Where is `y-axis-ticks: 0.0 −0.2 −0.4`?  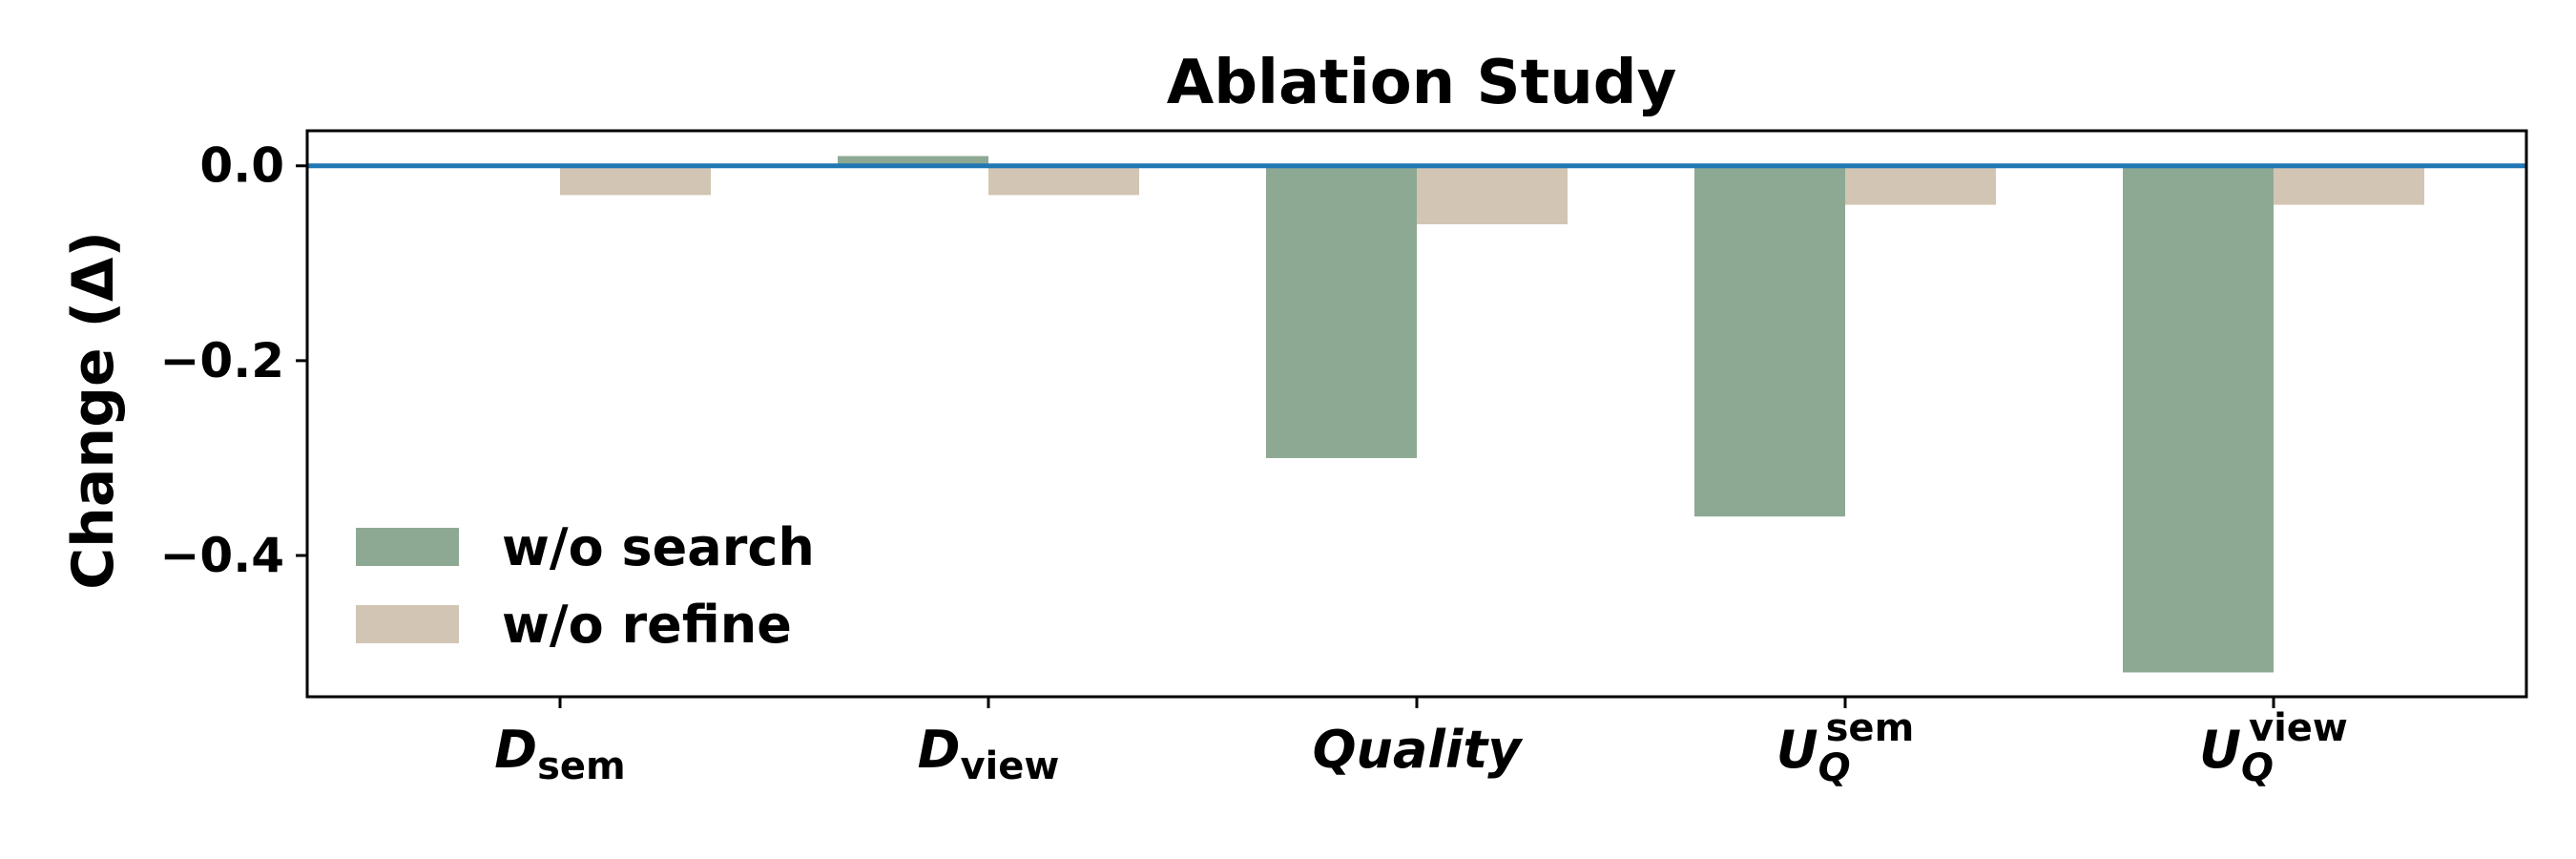 y-axis-ticks: 0.0 −0.2 −0.4 is located at coordinates (233, 360).